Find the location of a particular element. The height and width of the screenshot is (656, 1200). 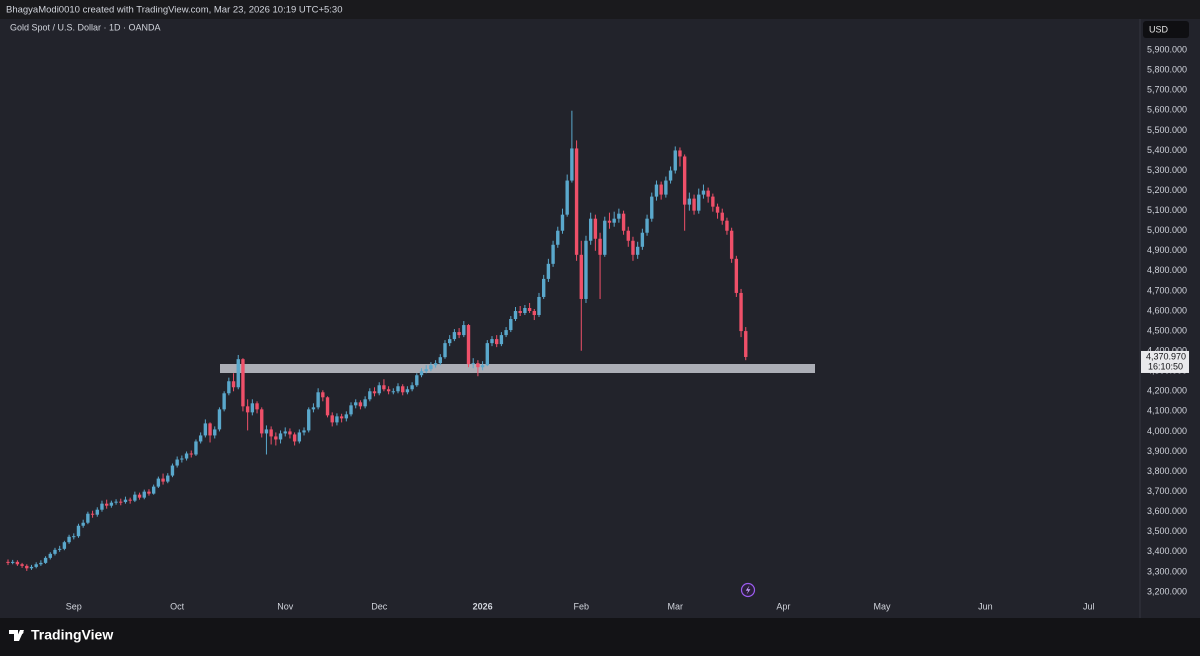

y-tick-label: 3,400.000 is located at coordinates (1167, 551).